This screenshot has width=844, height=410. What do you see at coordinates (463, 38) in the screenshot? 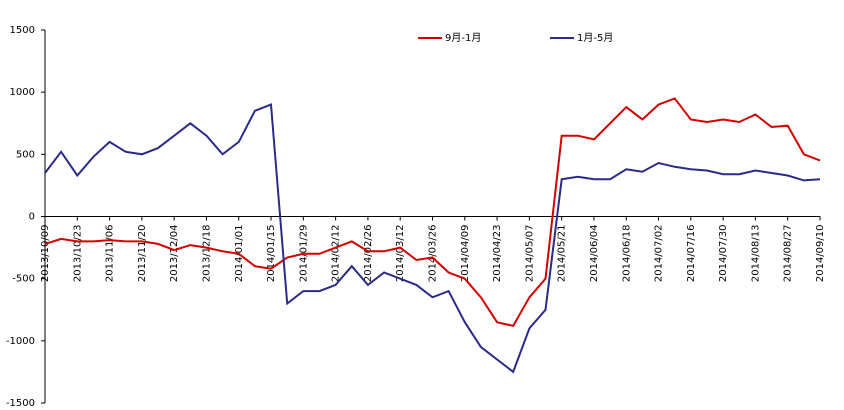
I see `legend-label: 9月-1月` at bounding box center [463, 38].